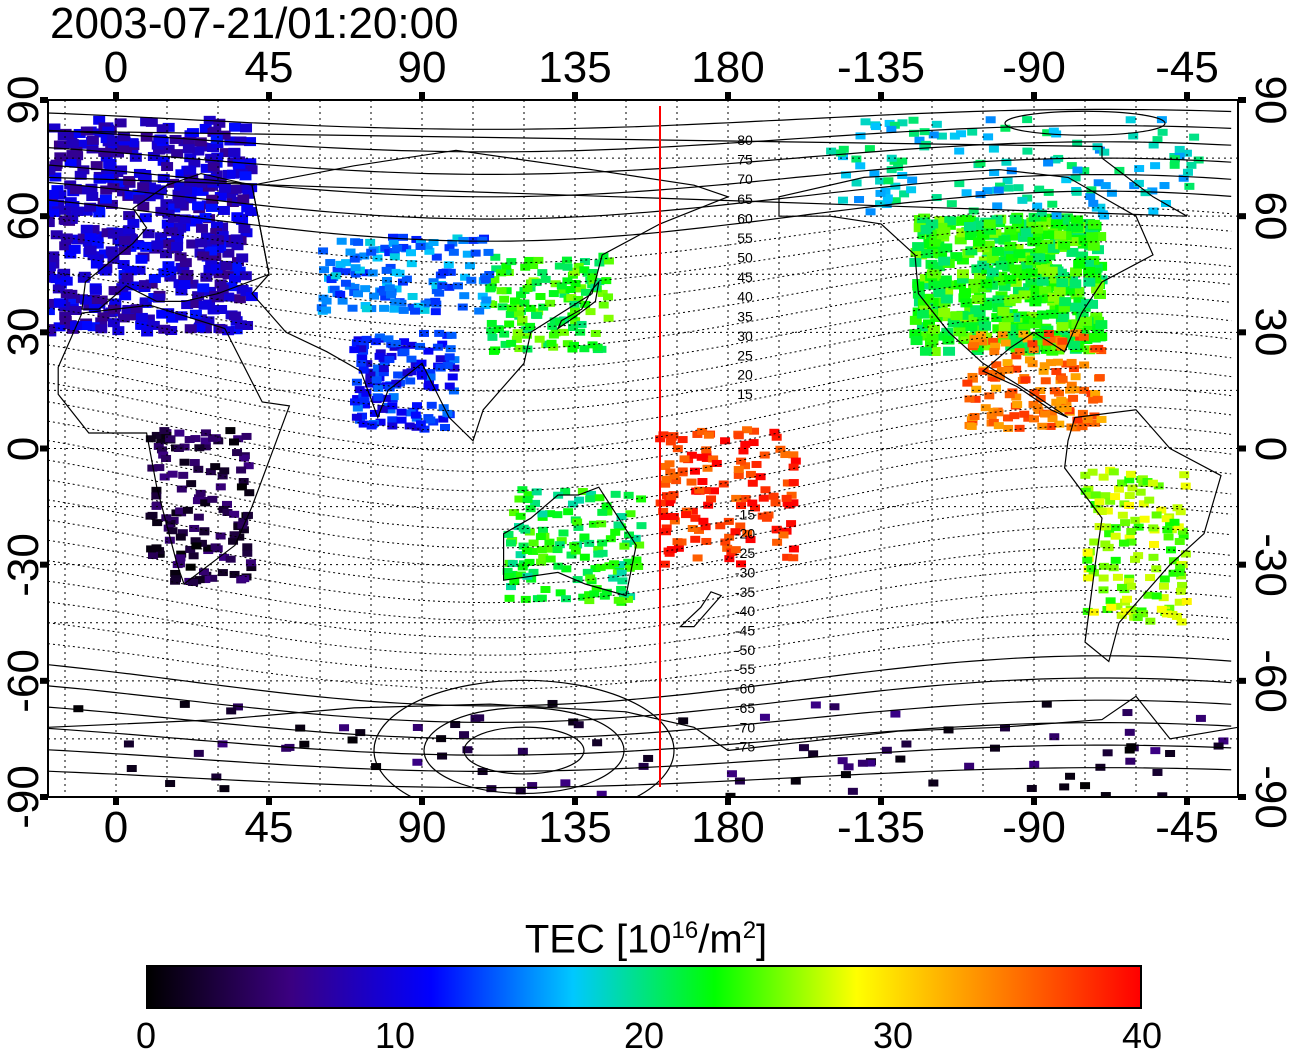 This screenshot has width=1292, height=1057. I want to click on right-tick-mark, so click(1242, 564).